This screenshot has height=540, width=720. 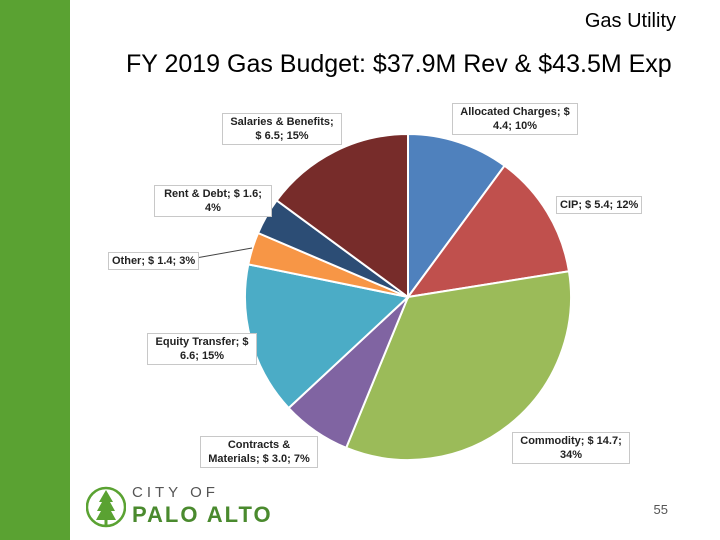 I want to click on leader-line-other, so click(x=224, y=253).